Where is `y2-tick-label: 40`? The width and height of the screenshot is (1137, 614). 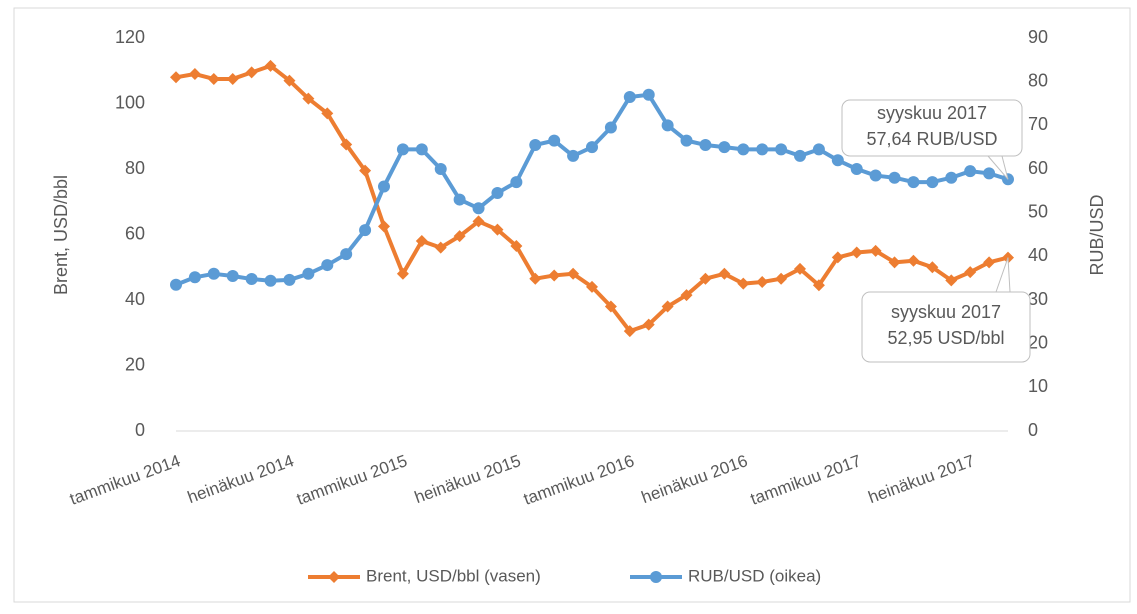
y2-tick-label: 40 is located at coordinates (1038, 255).